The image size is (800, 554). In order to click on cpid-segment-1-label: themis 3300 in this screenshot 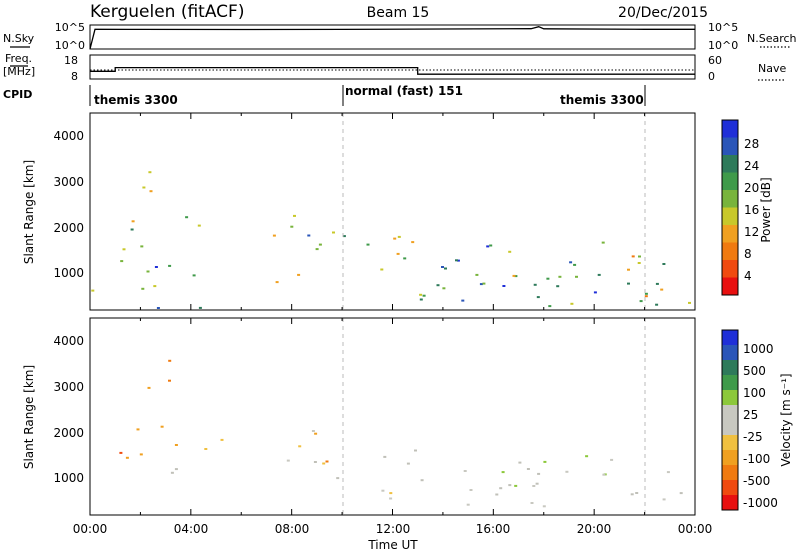, I will do `click(136, 100)`.